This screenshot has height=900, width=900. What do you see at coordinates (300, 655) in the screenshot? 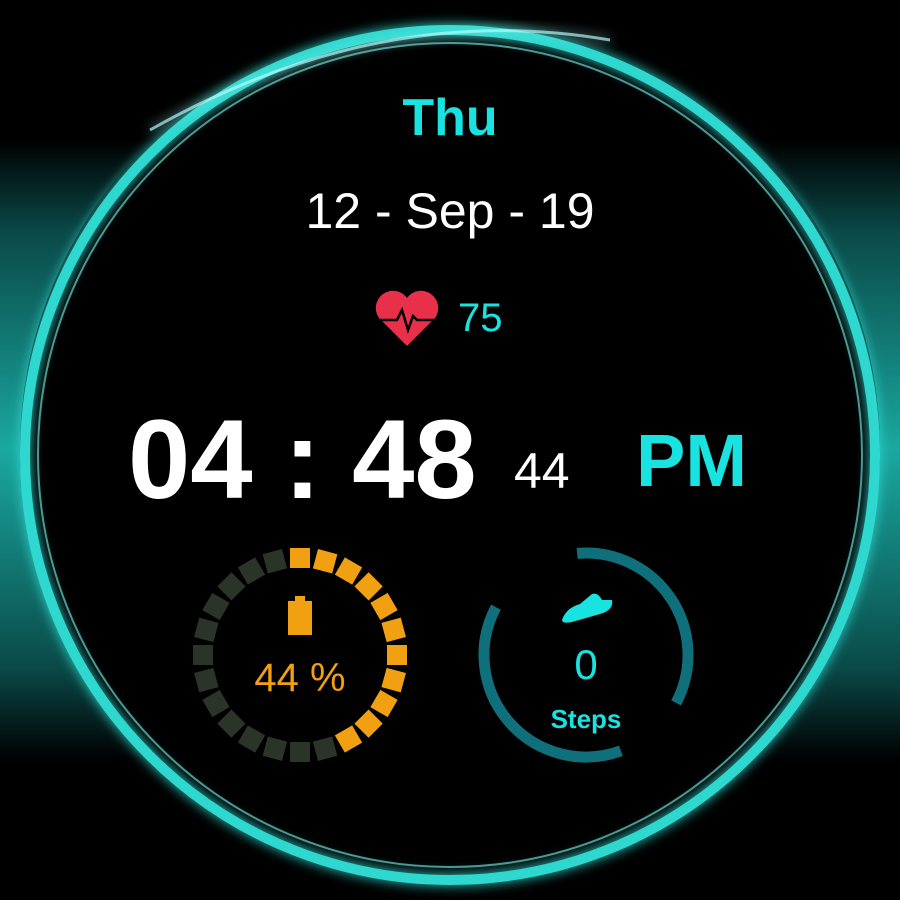
I see `battery-ring` at bounding box center [300, 655].